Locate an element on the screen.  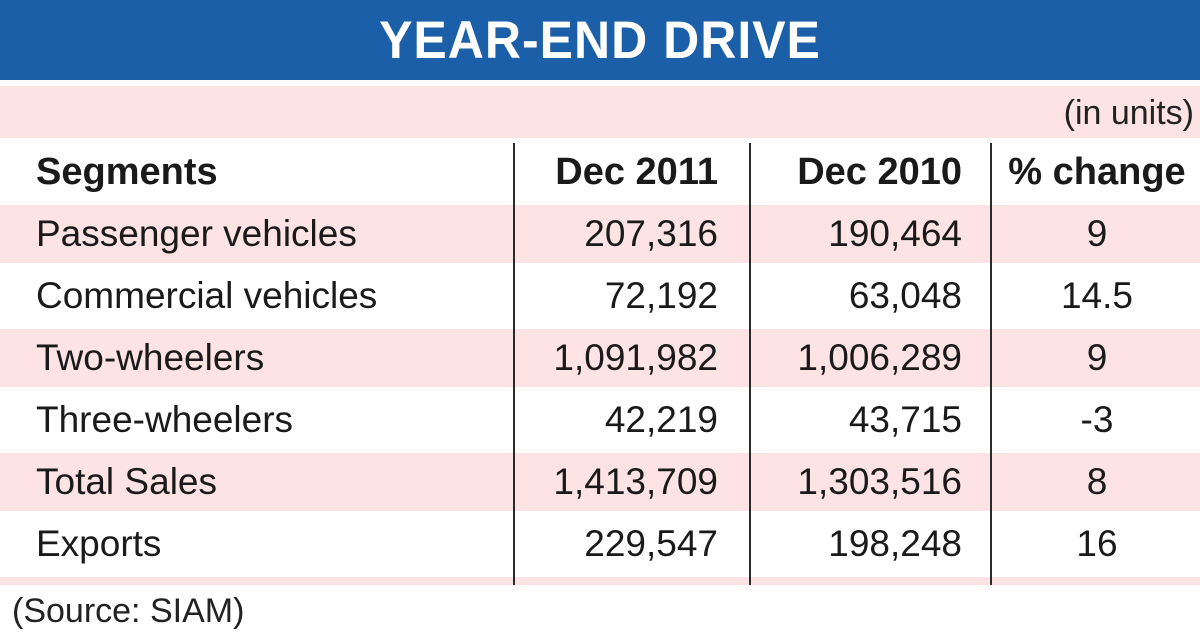
table-row: Exports 229,547 198,248 16 is located at coordinates (600, 544).